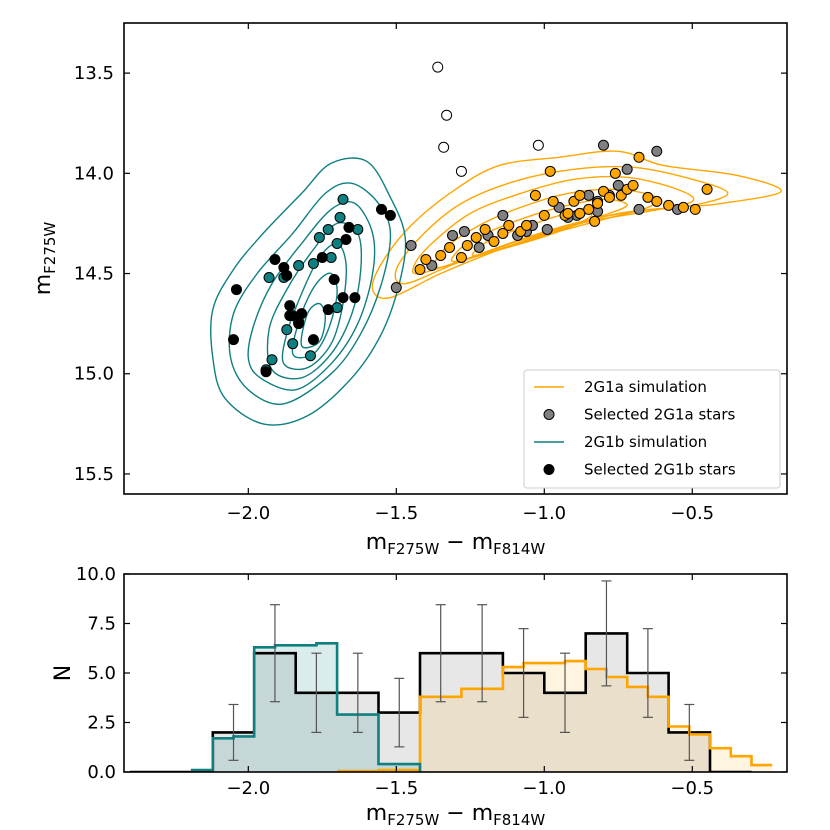 The height and width of the screenshot is (830, 830). What do you see at coordinates (652, 429) in the screenshot?
I see `legend-box` at bounding box center [652, 429].